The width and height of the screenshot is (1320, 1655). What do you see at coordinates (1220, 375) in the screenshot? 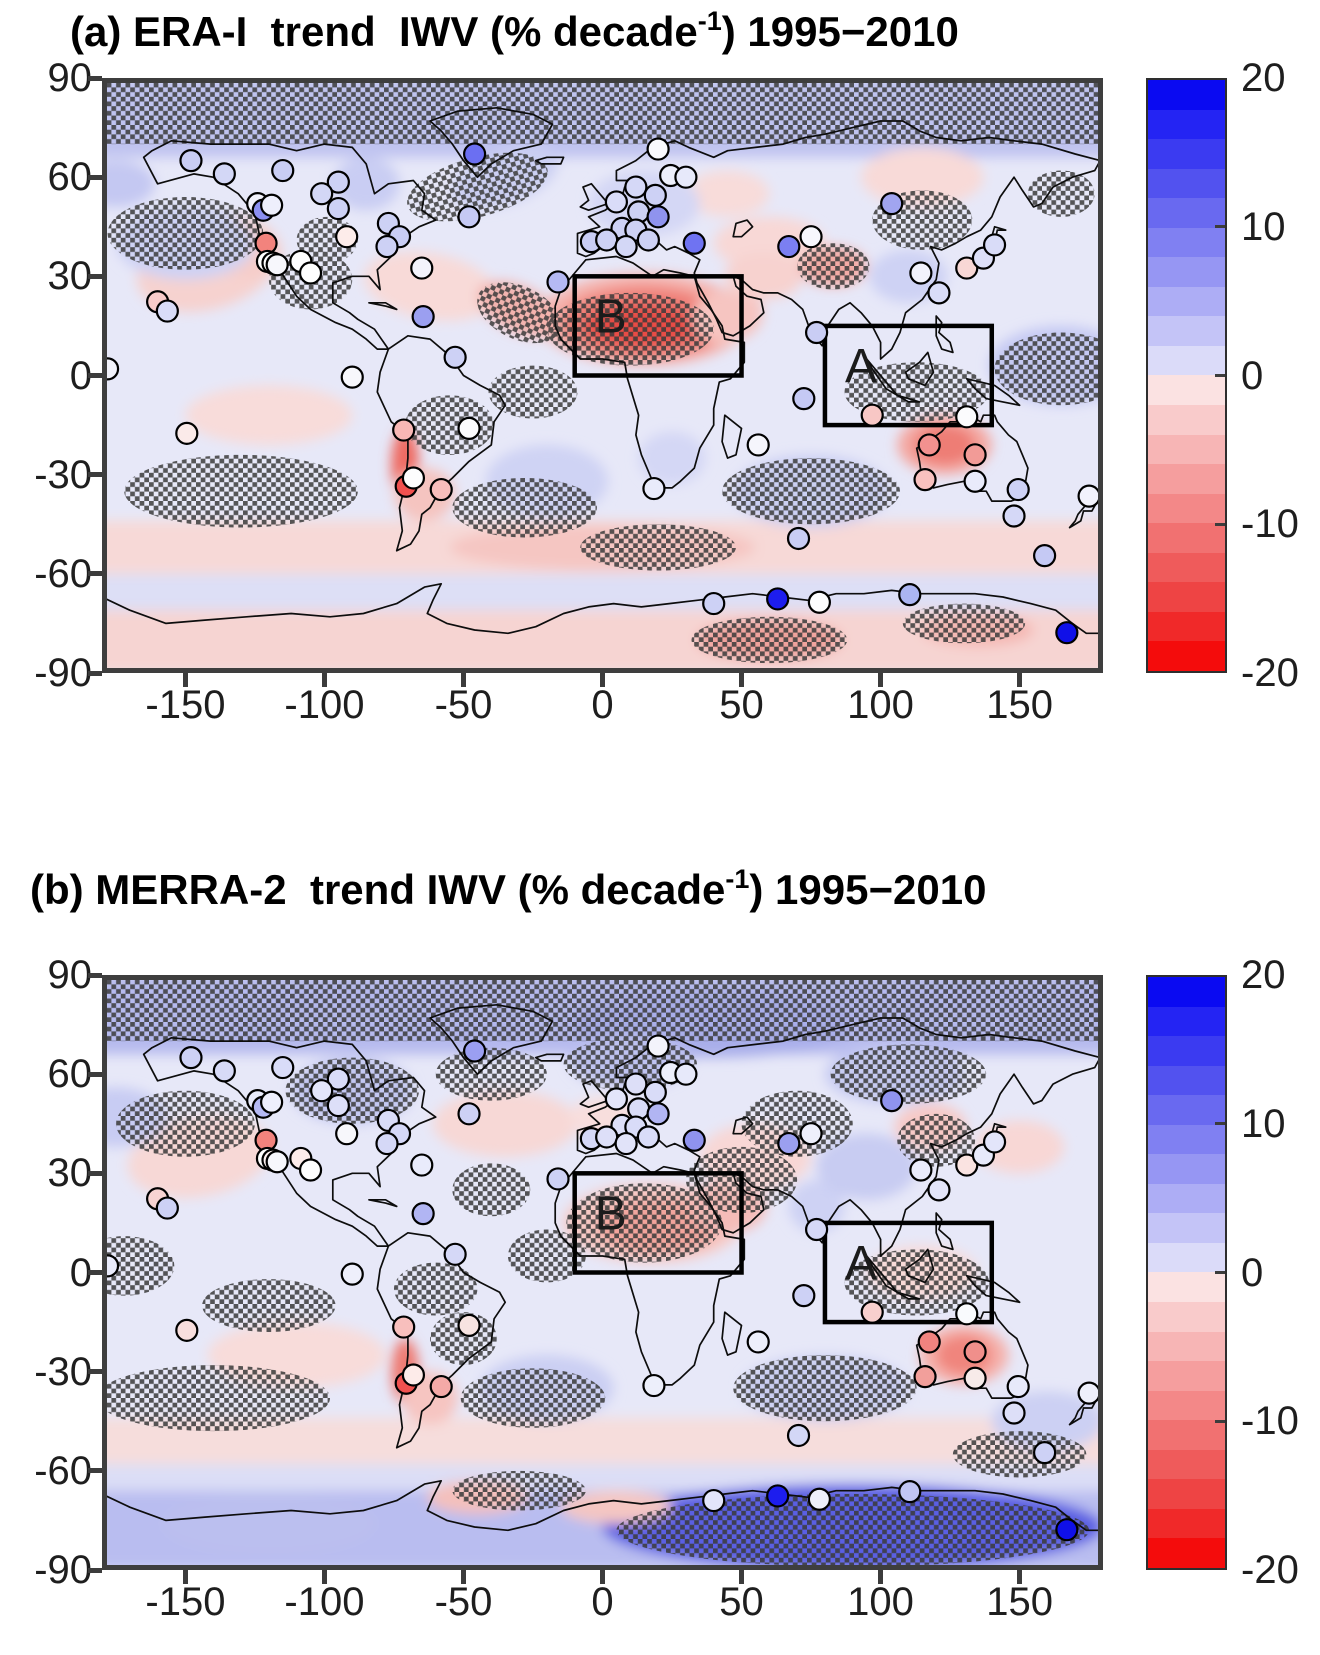
I see `colorbar-tick-mark-a` at bounding box center [1220, 375].